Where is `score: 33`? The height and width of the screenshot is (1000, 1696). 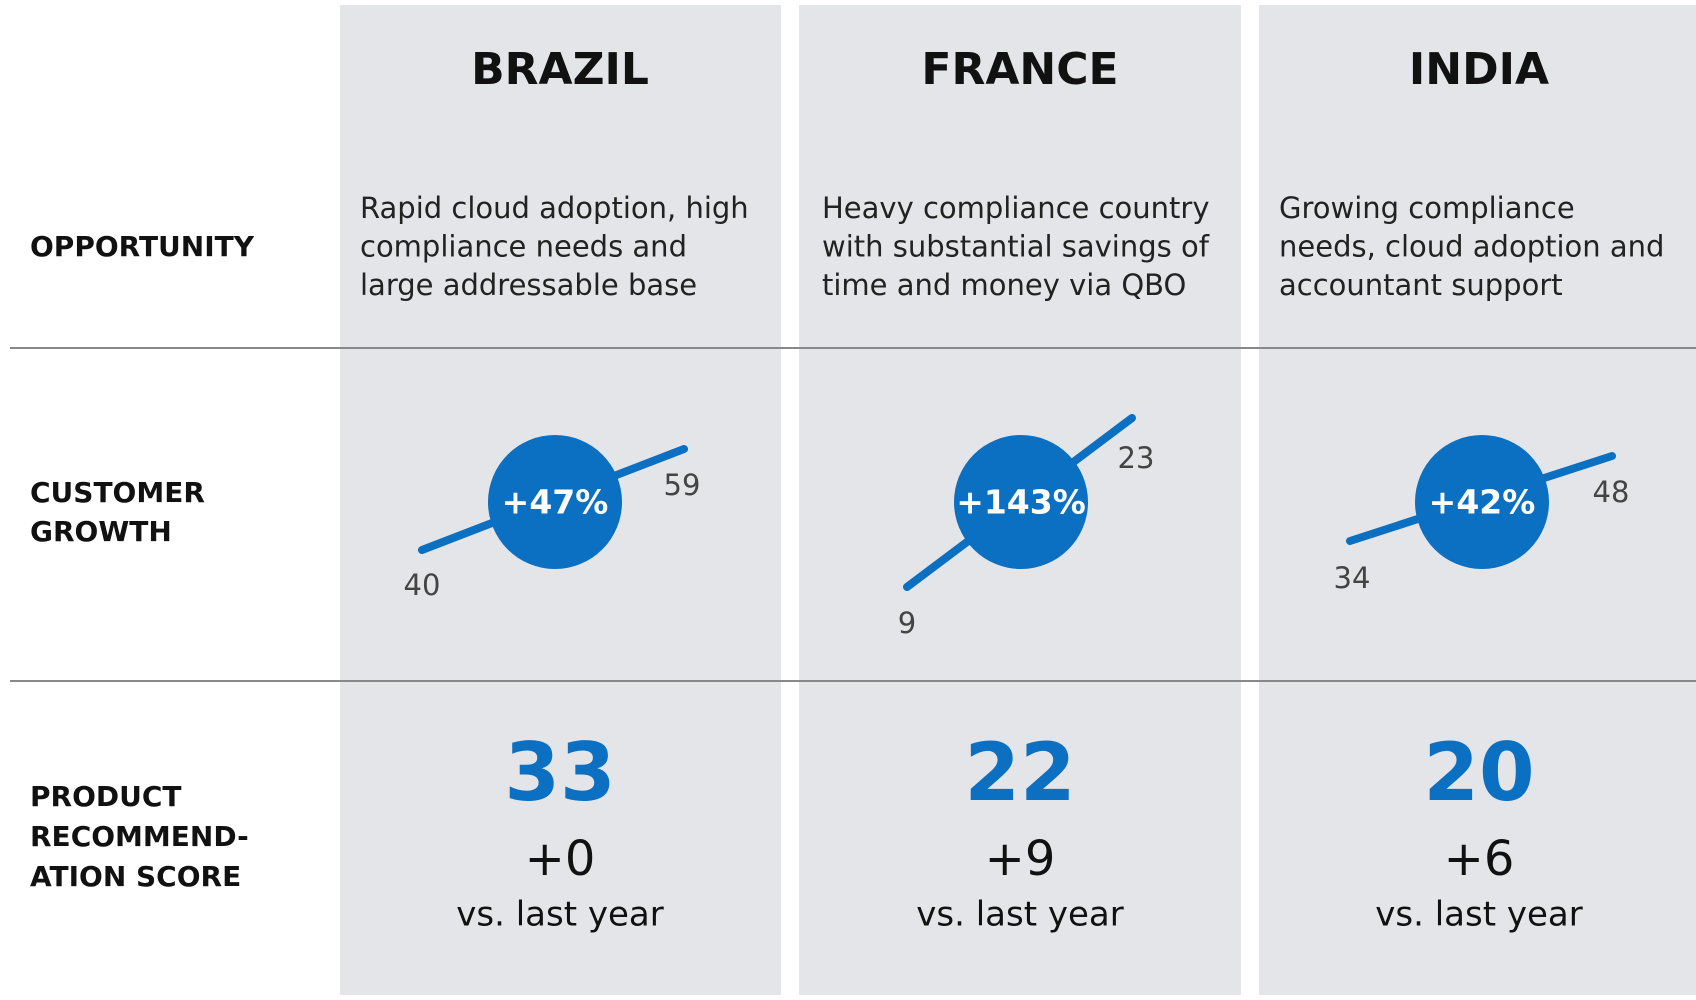
score: 33 is located at coordinates (559, 772).